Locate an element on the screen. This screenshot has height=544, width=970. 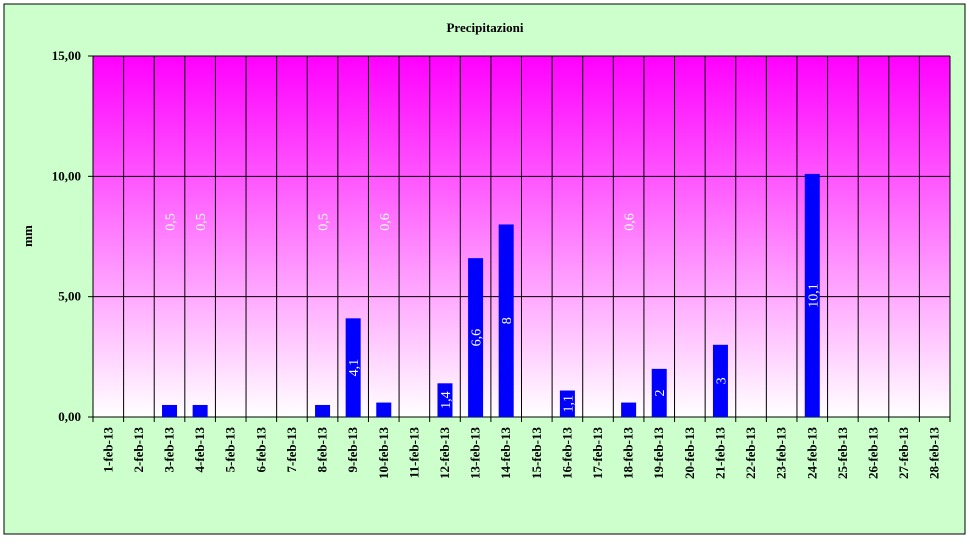
x-tick-label: 7-feb-13 is located at coordinates (291, 450).